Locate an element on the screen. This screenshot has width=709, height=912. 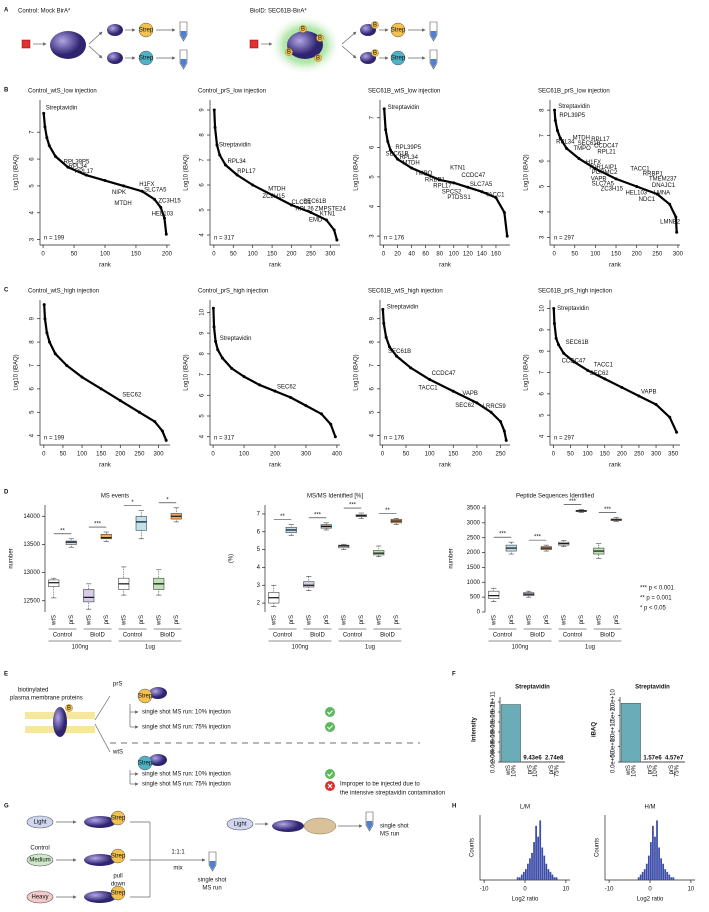
legend-entry: * p < 0.05 is located at coordinates (653, 609).